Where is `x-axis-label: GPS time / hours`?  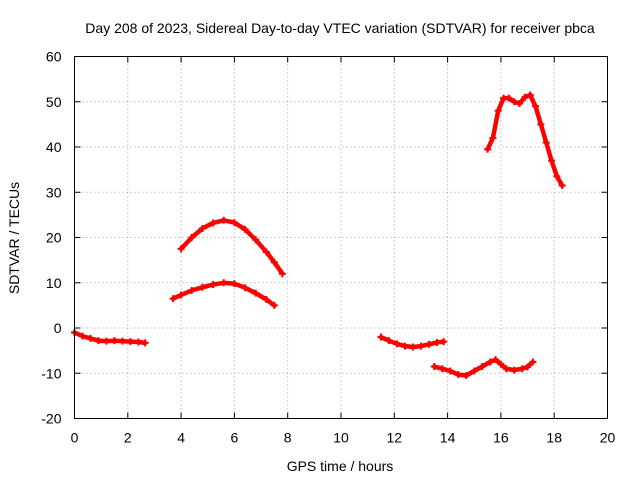
x-axis-label: GPS time / hours is located at coordinates (340, 466).